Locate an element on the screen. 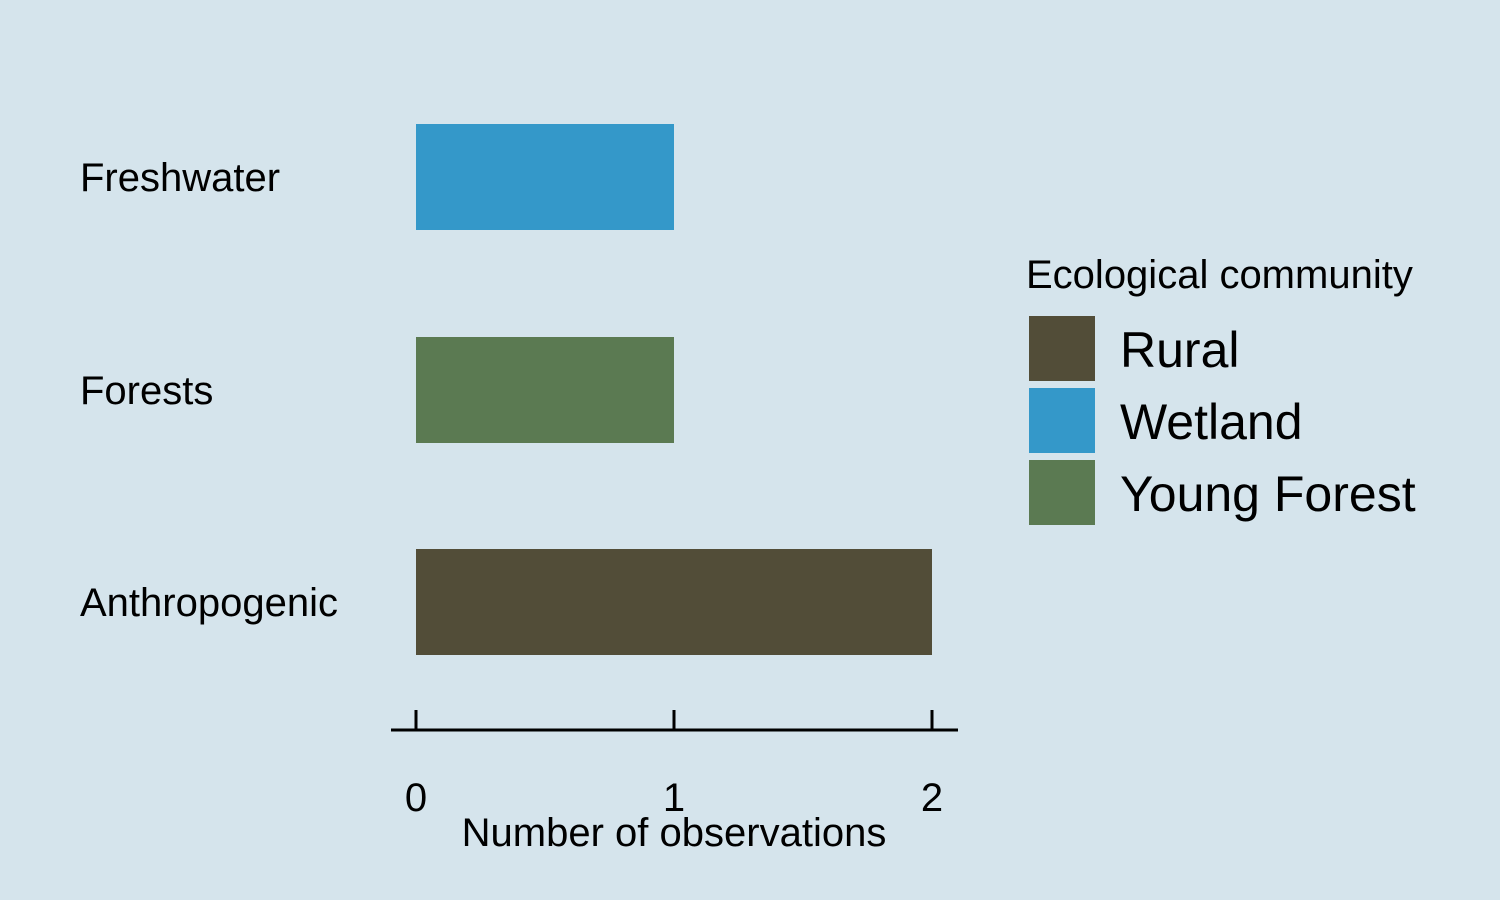 Image resolution: width=1500 pixels, height=900 pixels. x-axis-title: Number of observations is located at coordinates (674, 833).